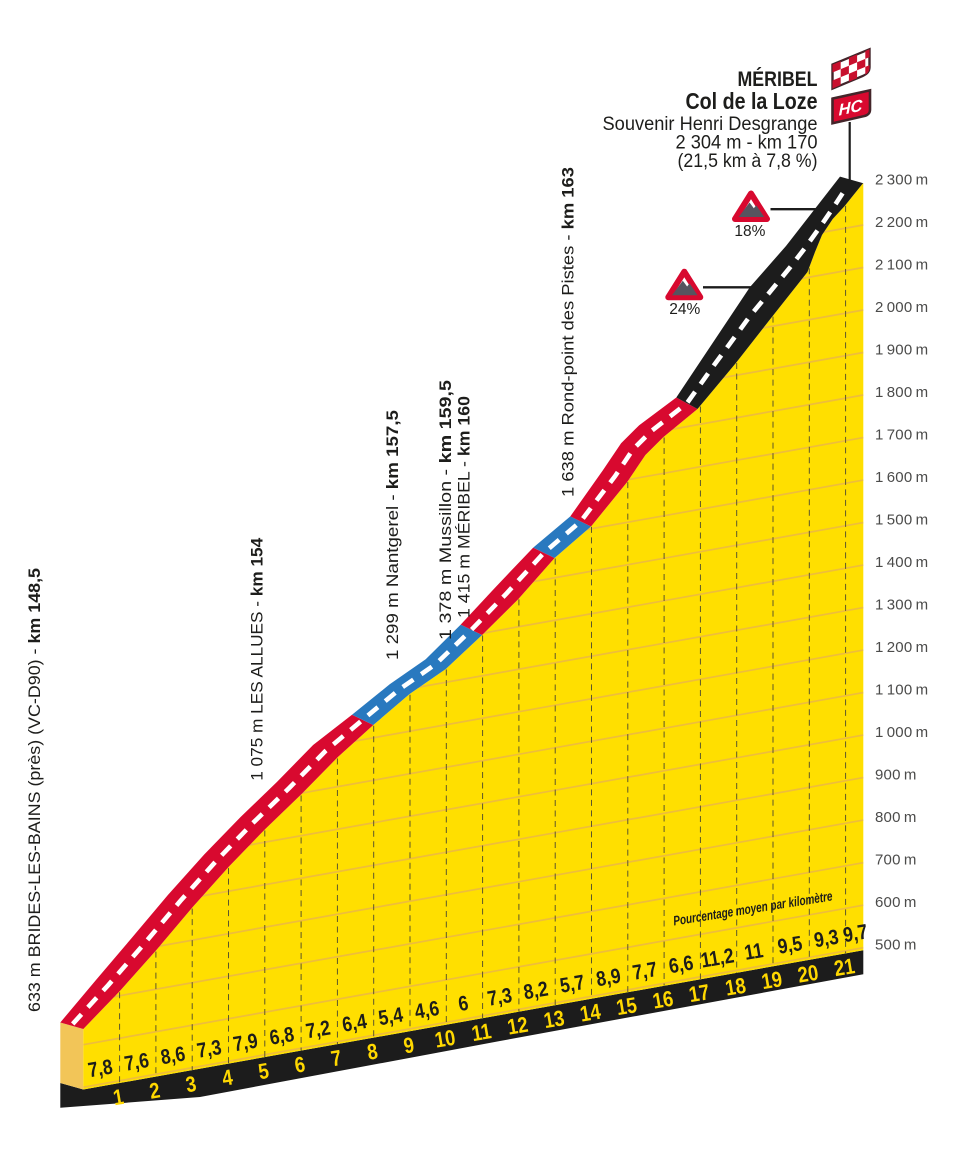 Image resolution: width=960 pixels, height=1168 pixels. What do you see at coordinates (778, 78) in the screenshot?
I see `svg-text: MÉRIBEL` at bounding box center [778, 78].